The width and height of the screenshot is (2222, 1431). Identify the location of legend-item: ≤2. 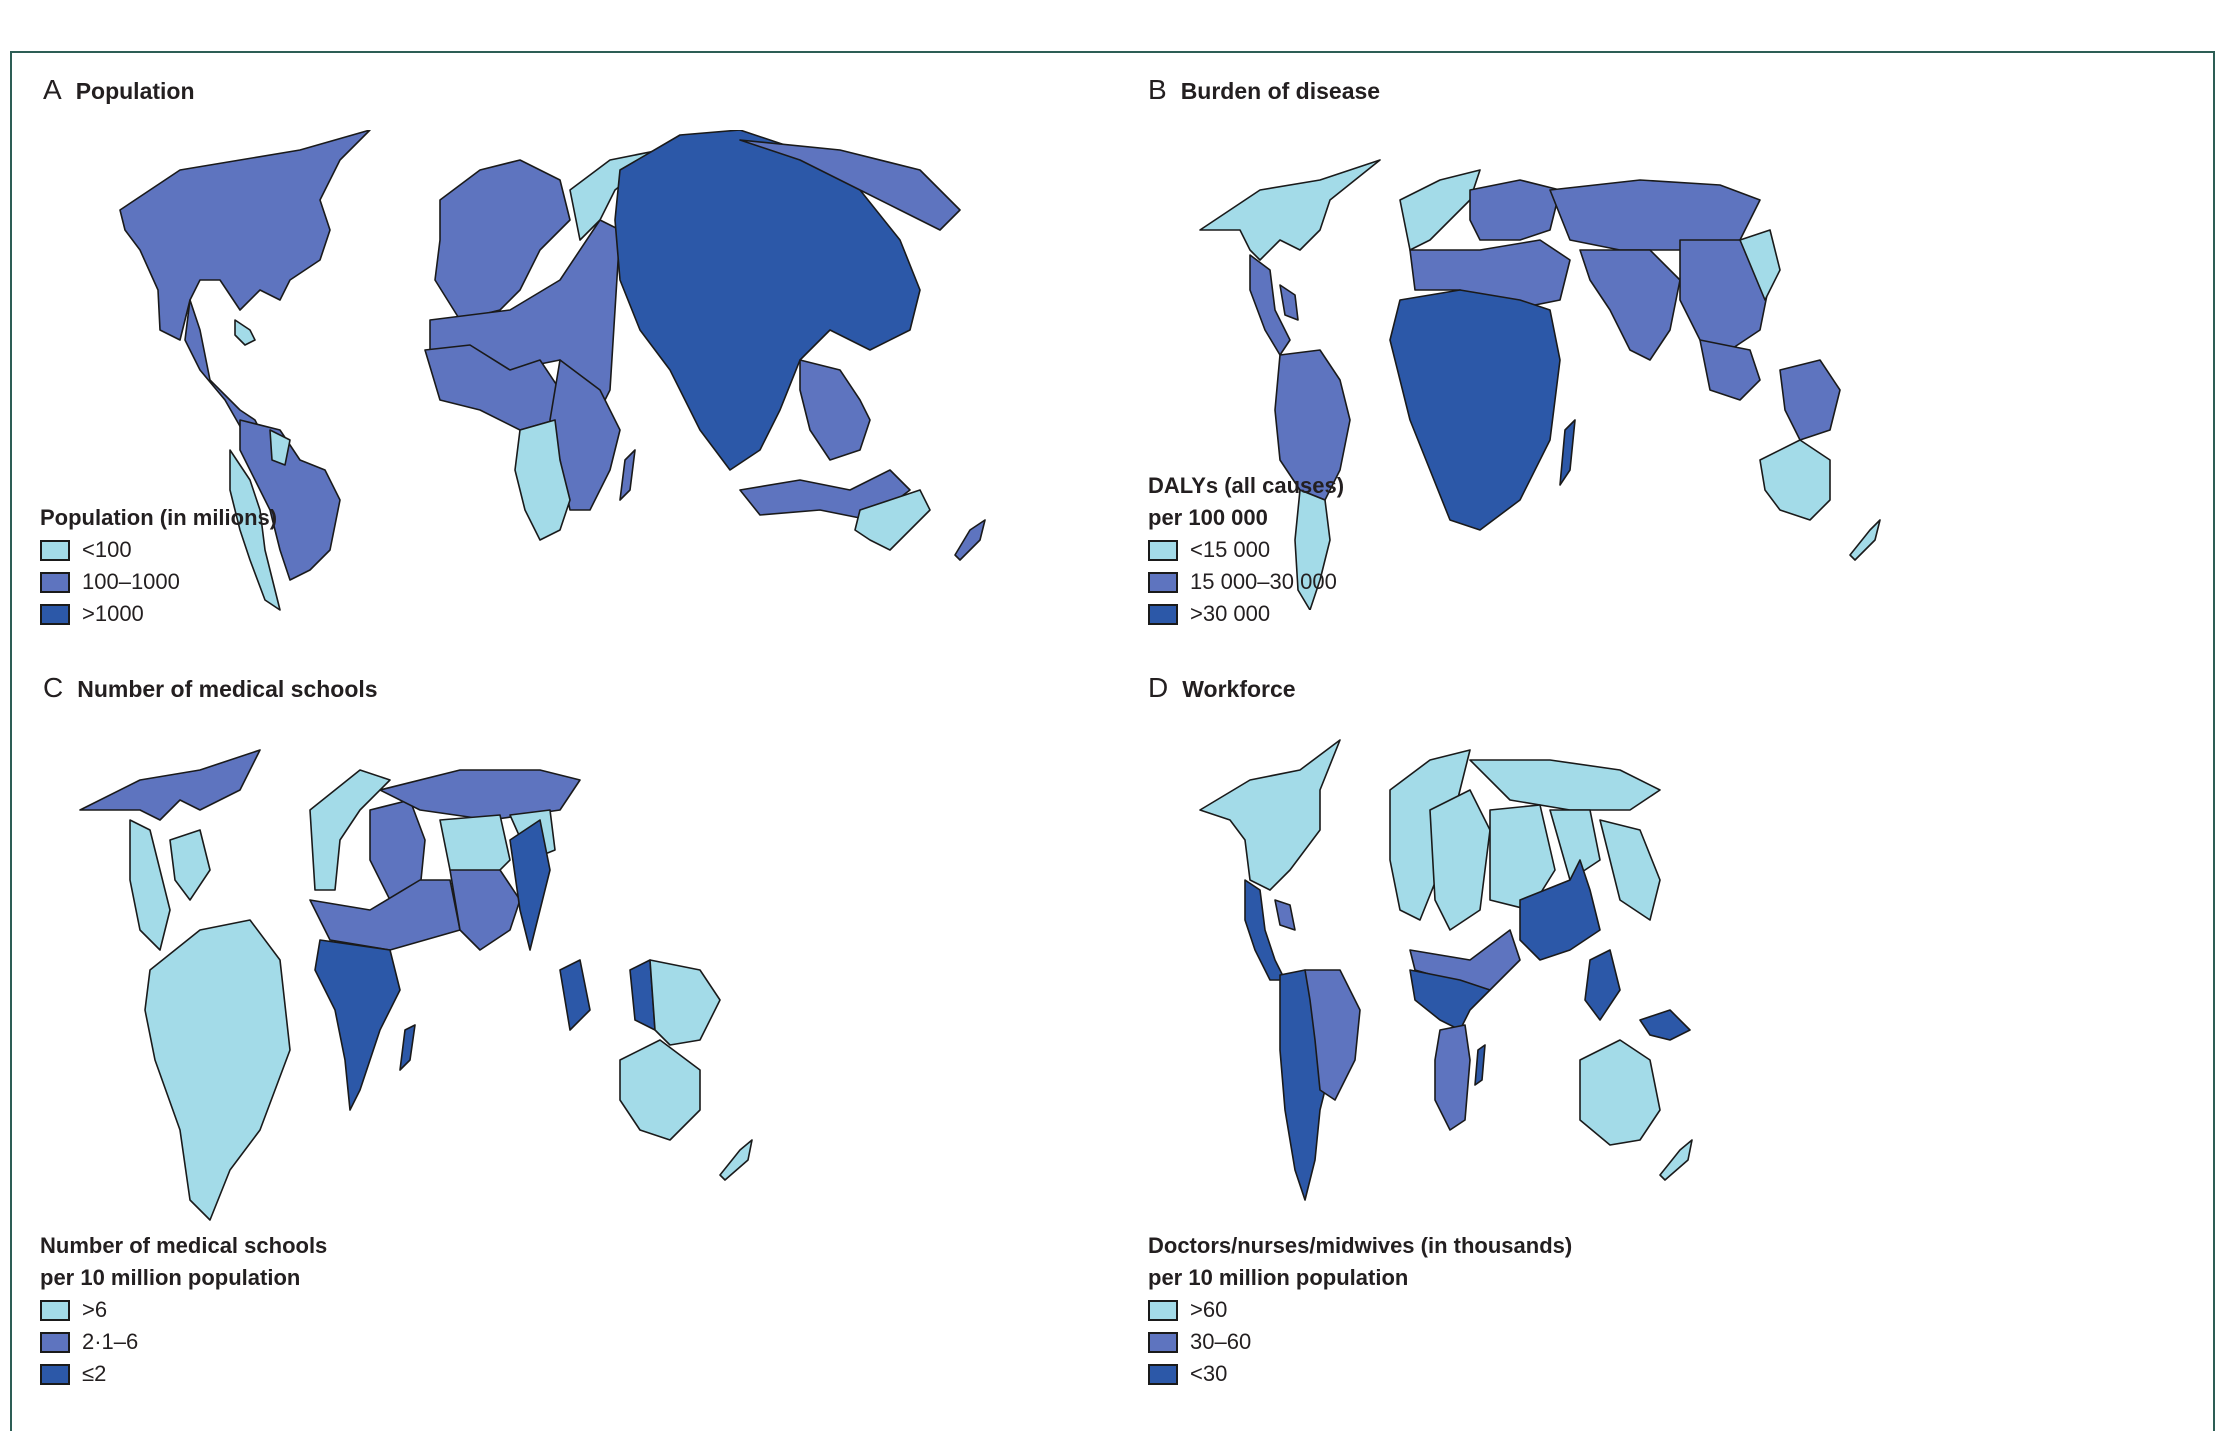
(183, 1374).